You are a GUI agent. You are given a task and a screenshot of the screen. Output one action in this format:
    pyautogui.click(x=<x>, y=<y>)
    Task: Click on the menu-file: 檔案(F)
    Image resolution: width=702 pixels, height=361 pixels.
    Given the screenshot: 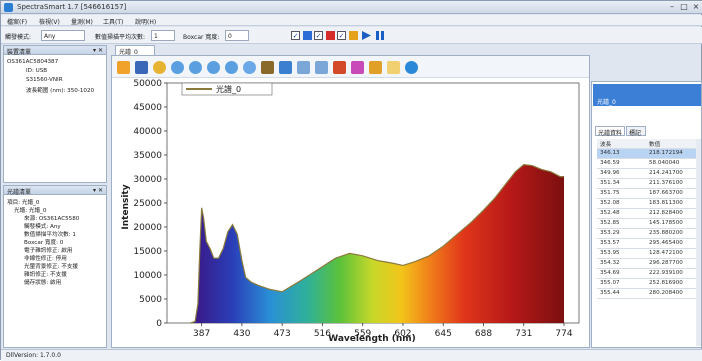 What is the action you would take?
    pyautogui.click(x=17, y=22)
    